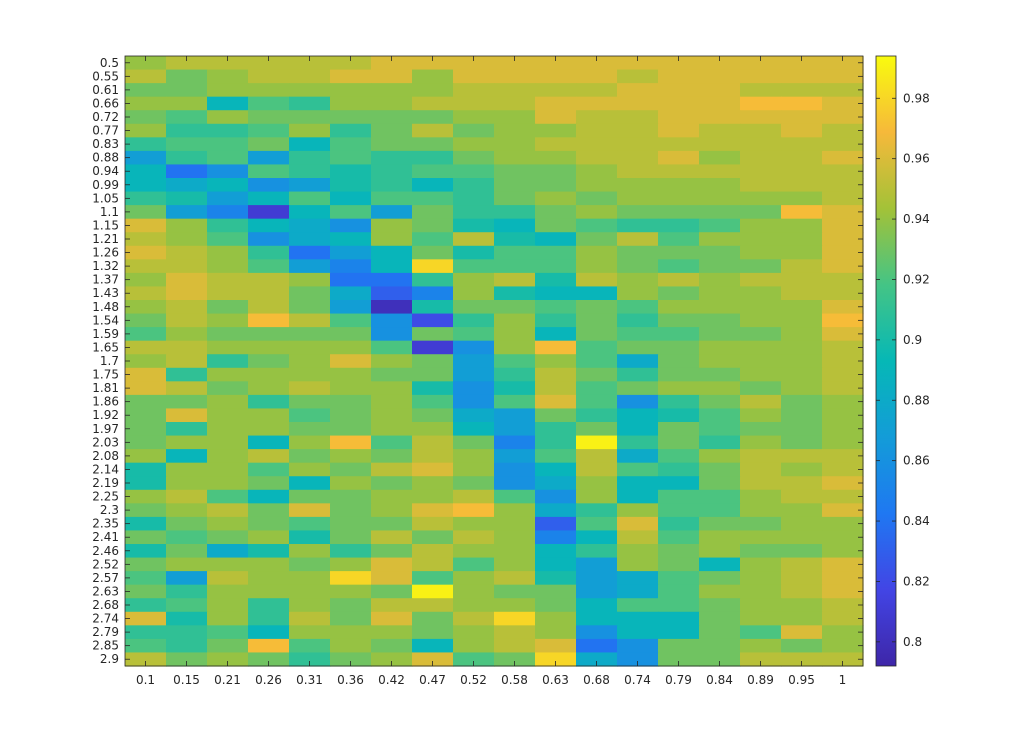 This screenshot has width=1013, height=748. What do you see at coordinates (109, 63) in the screenshot?
I see `y-tick-label: 0.5` at bounding box center [109, 63].